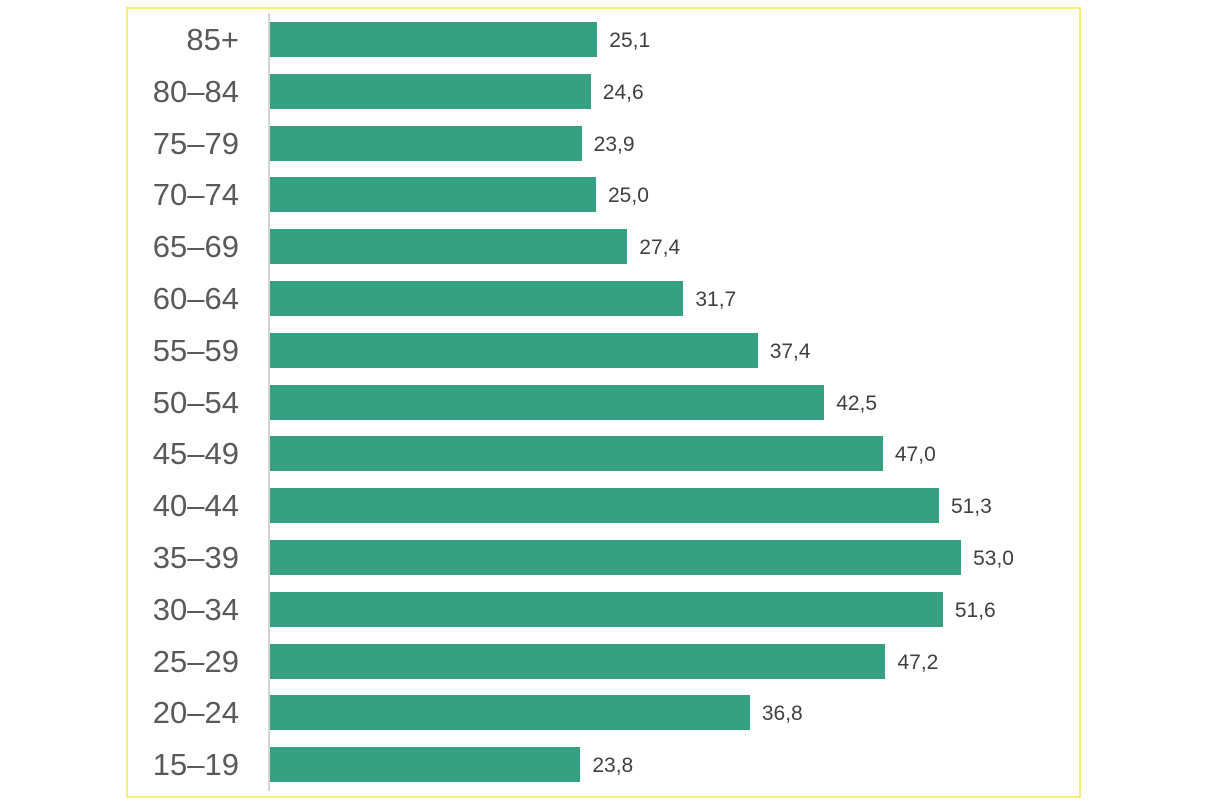 The image size is (1219, 806). I want to click on value-label: 23,9, so click(614, 144).